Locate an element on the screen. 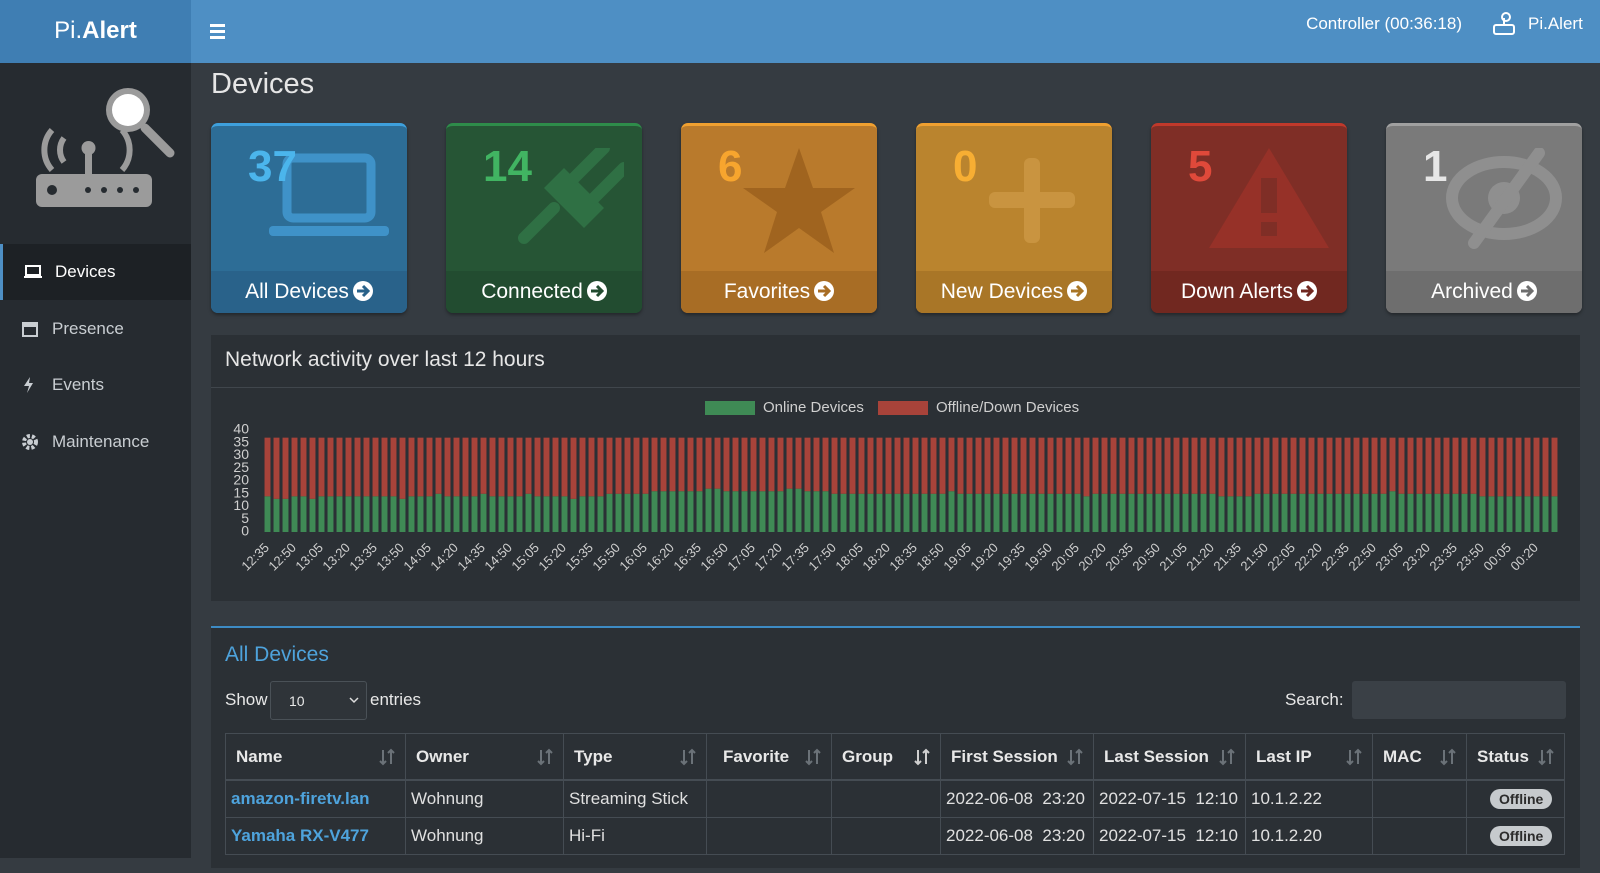 This screenshot has height=873, width=1600. device-link: amazon-firetv.lan is located at coordinates (300, 798).